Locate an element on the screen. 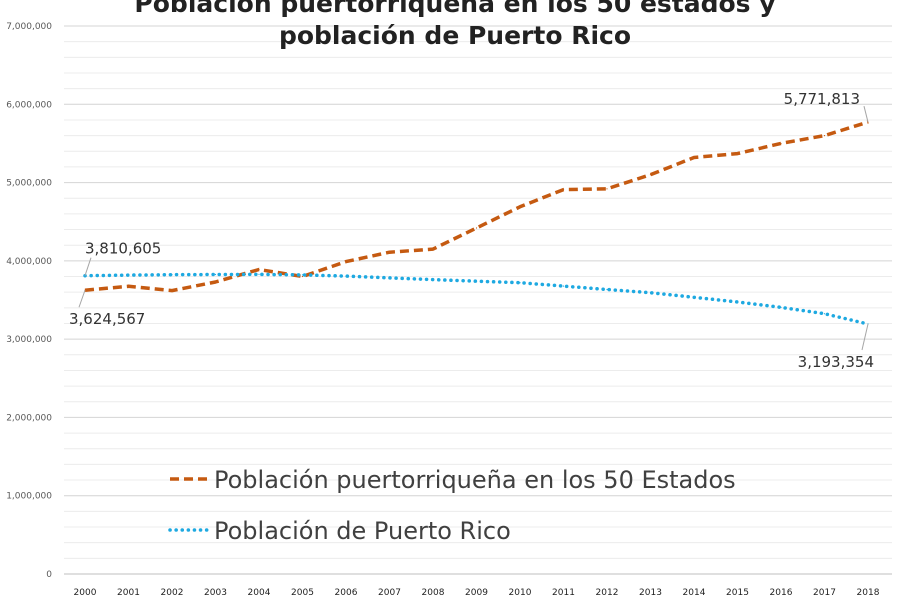 The height and width of the screenshot is (600, 910). x-tick-label: 2002 is located at coordinates (172, 593).